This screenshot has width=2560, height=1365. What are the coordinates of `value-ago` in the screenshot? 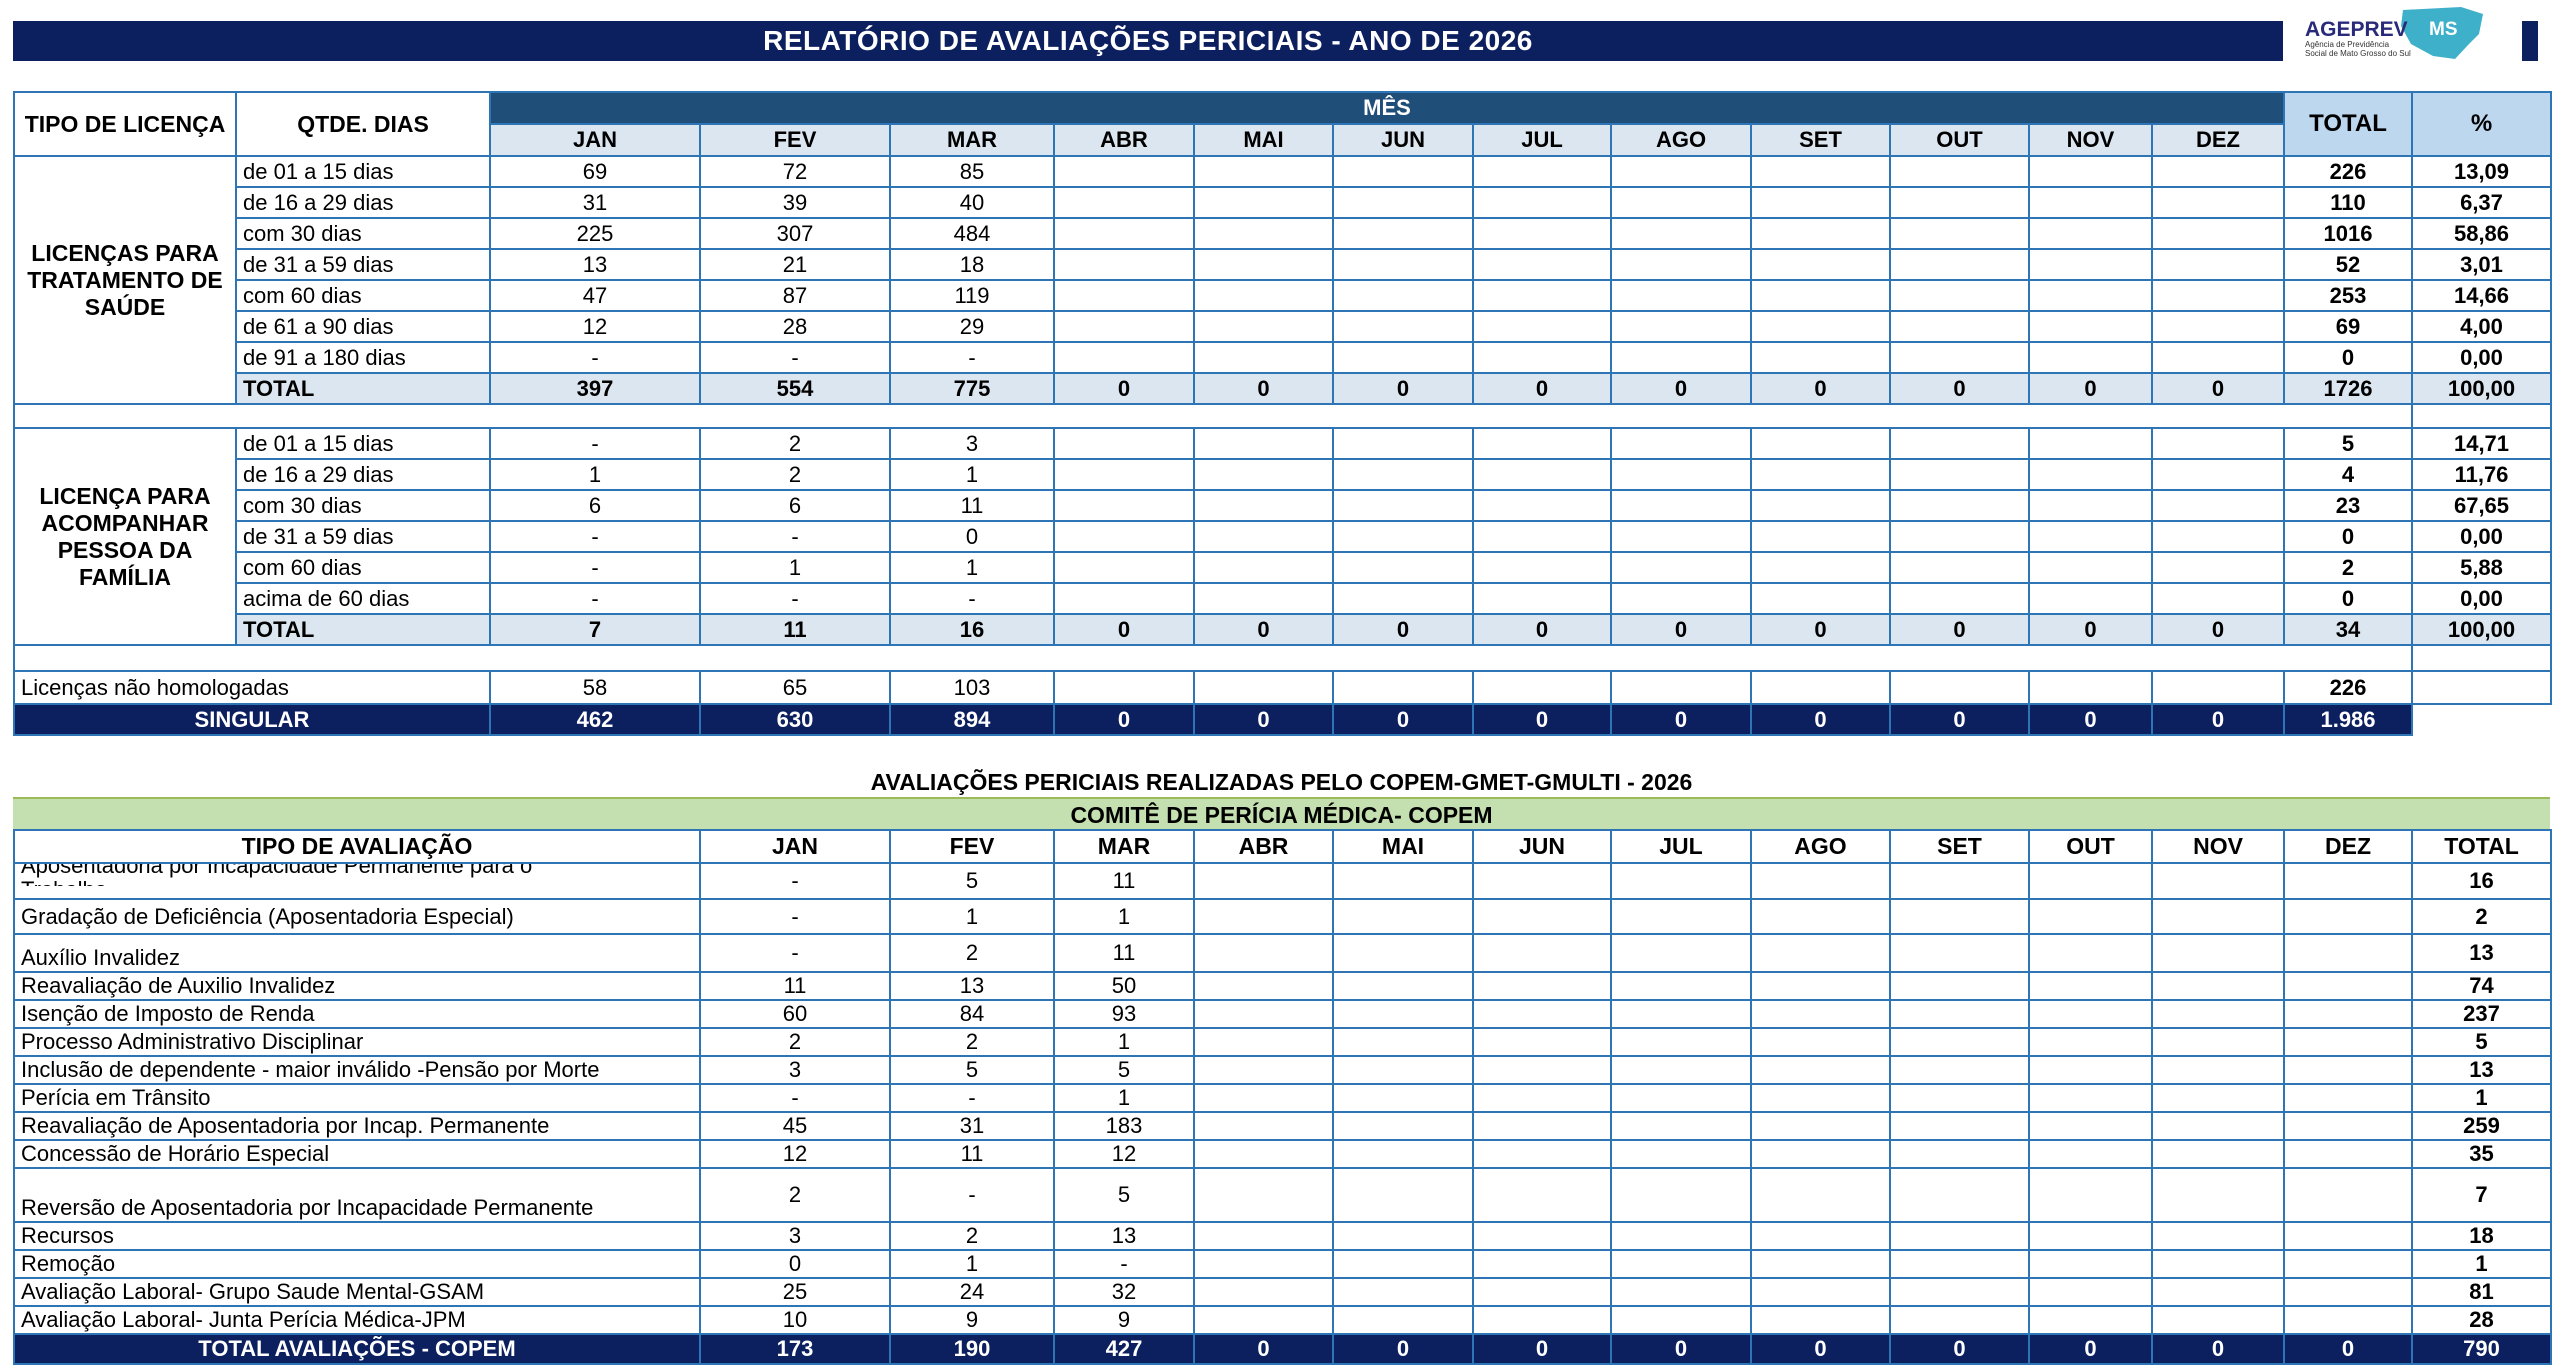 It's located at (1820, 1264).